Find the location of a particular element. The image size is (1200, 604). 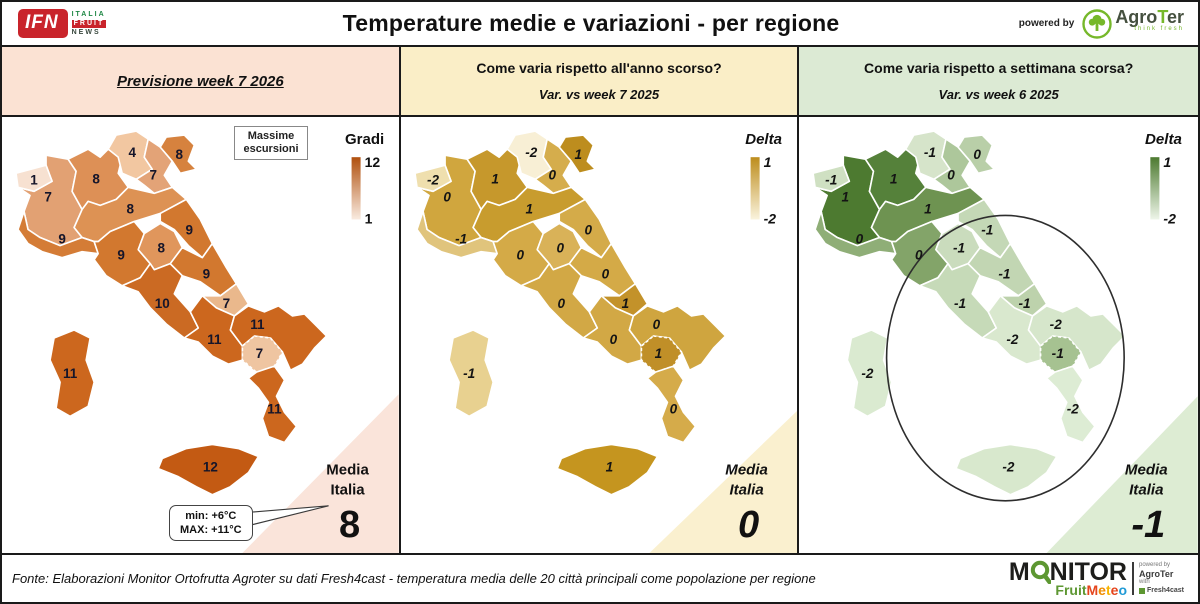

legend-title: Delta is located at coordinates (763, 139).